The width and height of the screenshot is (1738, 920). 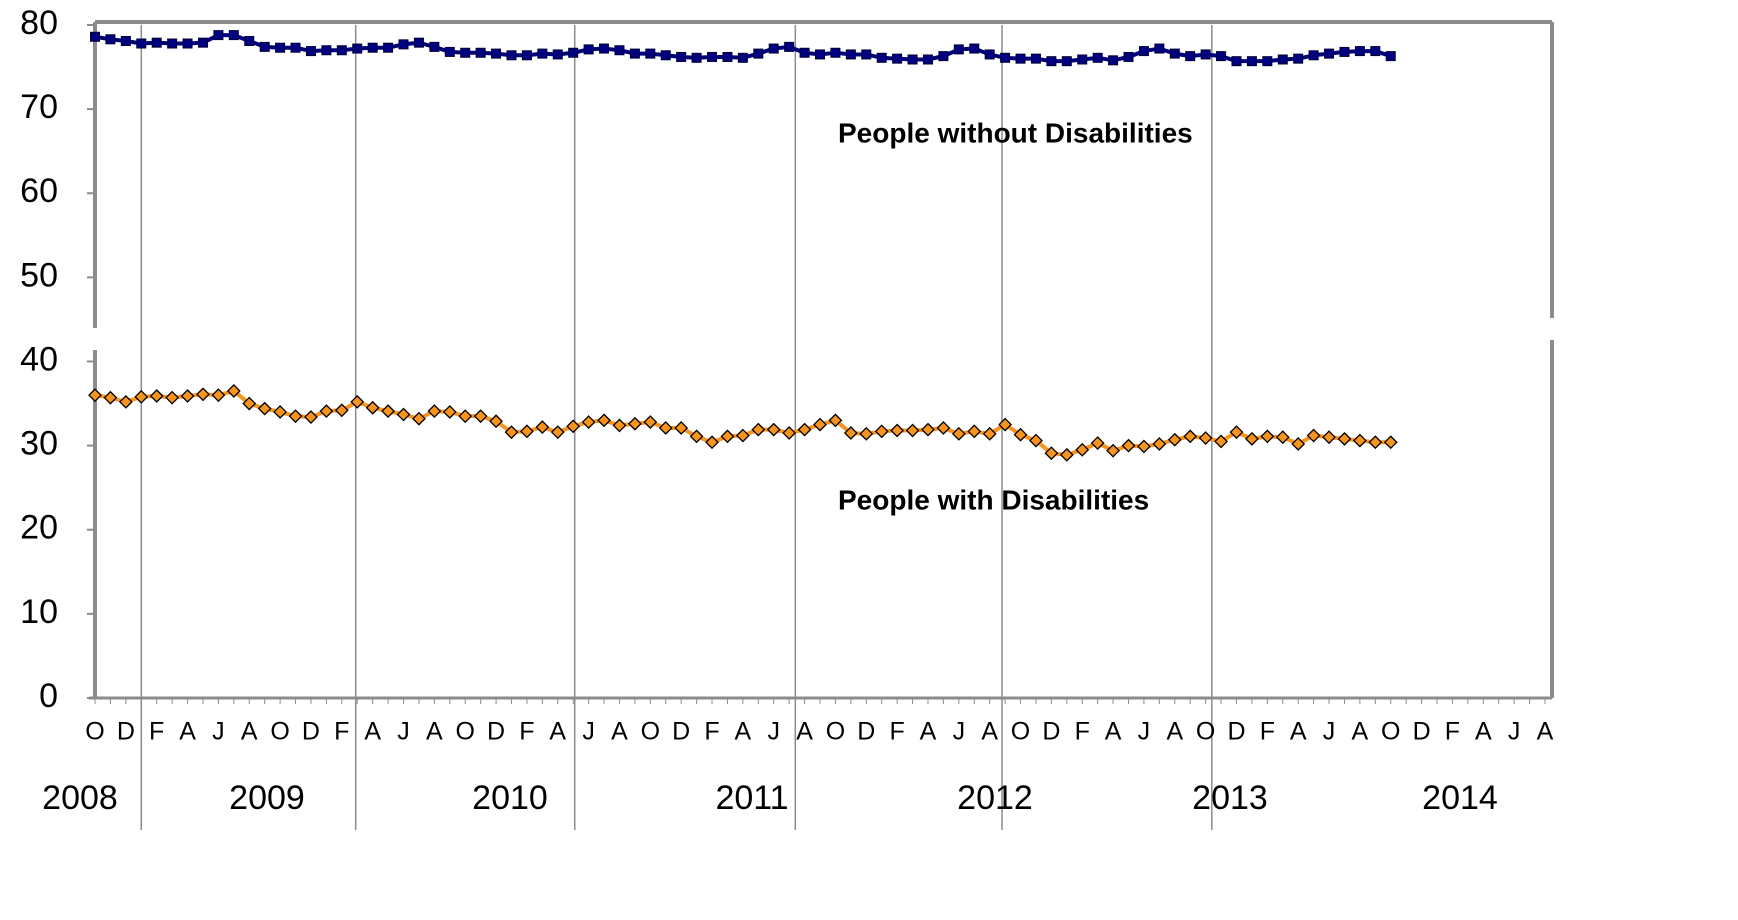 I want to click on year-label: 2009, so click(x=267, y=798).